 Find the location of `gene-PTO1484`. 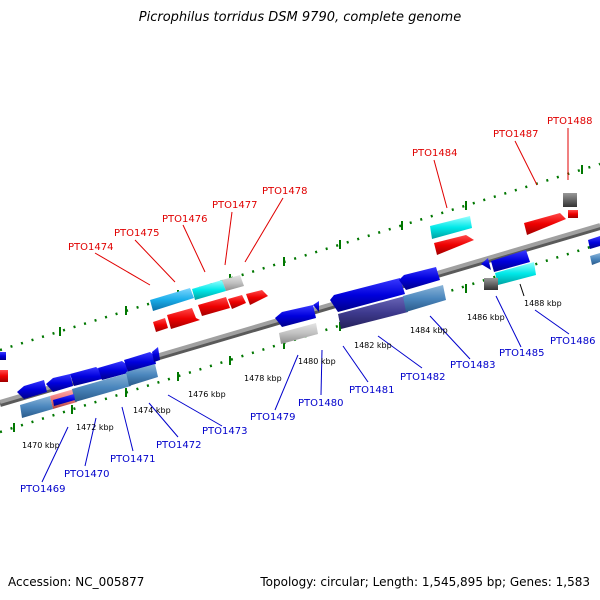

gene-PTO1484 is located at coordinates (454, 245).